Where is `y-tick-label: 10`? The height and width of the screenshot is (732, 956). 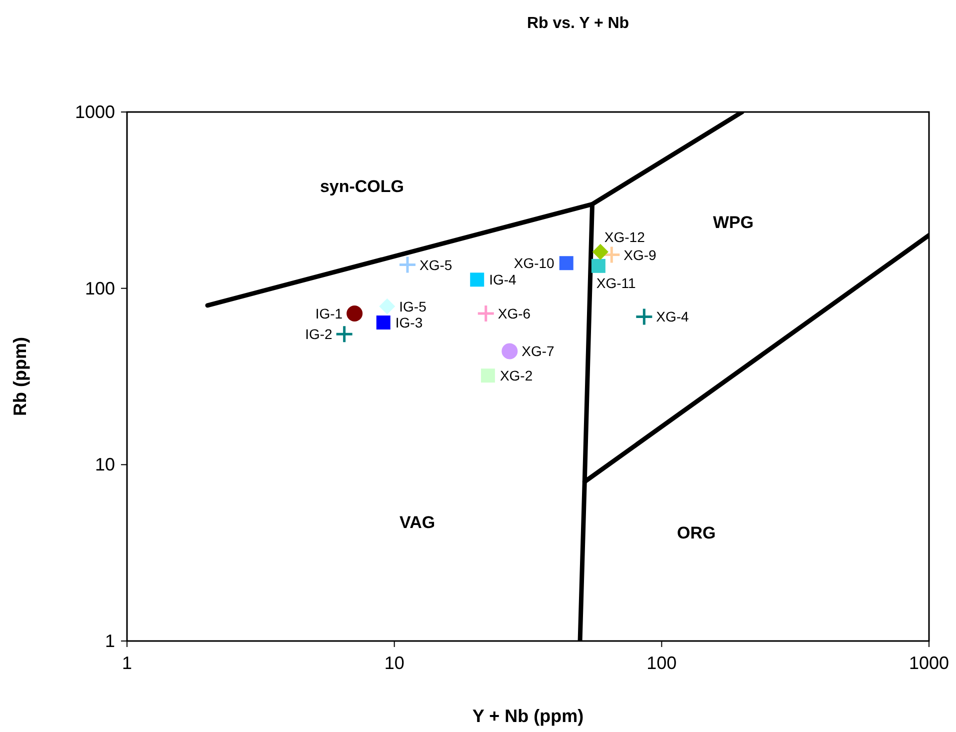 y-tick-label: 10 is located at coordinates (104, 464).